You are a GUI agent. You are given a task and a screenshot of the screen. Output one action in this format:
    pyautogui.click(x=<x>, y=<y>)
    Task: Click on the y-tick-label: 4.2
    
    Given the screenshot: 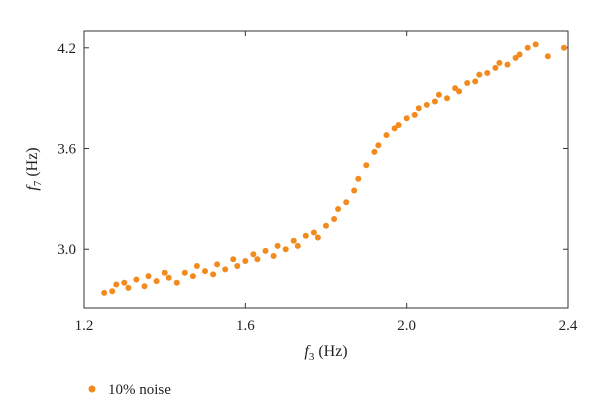 What is the action you would take?
    pyautogui.click(x=66, y=49)
    